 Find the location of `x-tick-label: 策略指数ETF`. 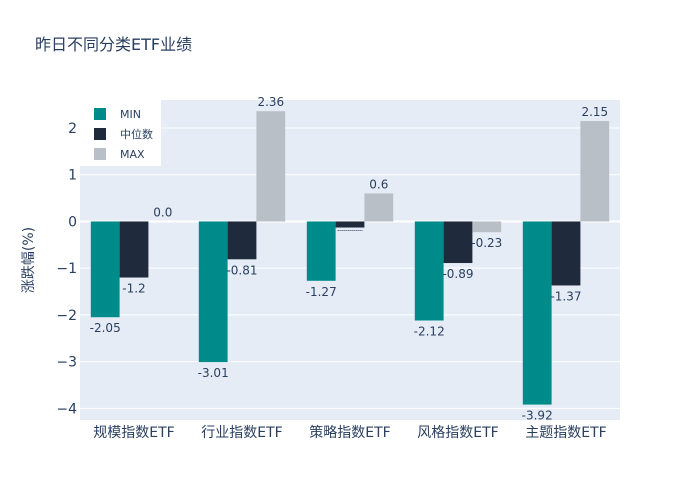

x-tick-label: 策略指数ETF is located at coordinates (349, 432).